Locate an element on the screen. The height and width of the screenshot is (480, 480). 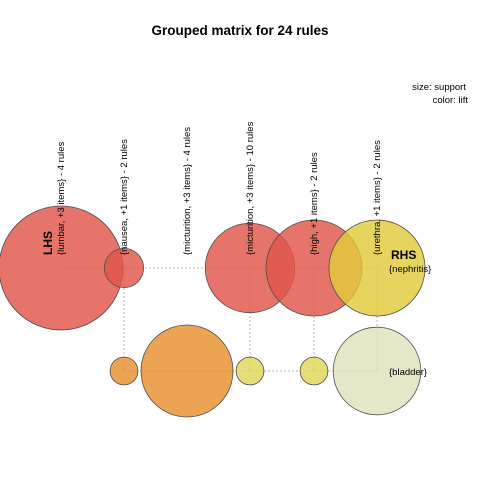
lhs-group-label: {urethra, +1 items} - 2 rules is located at coordinates (377, 197).